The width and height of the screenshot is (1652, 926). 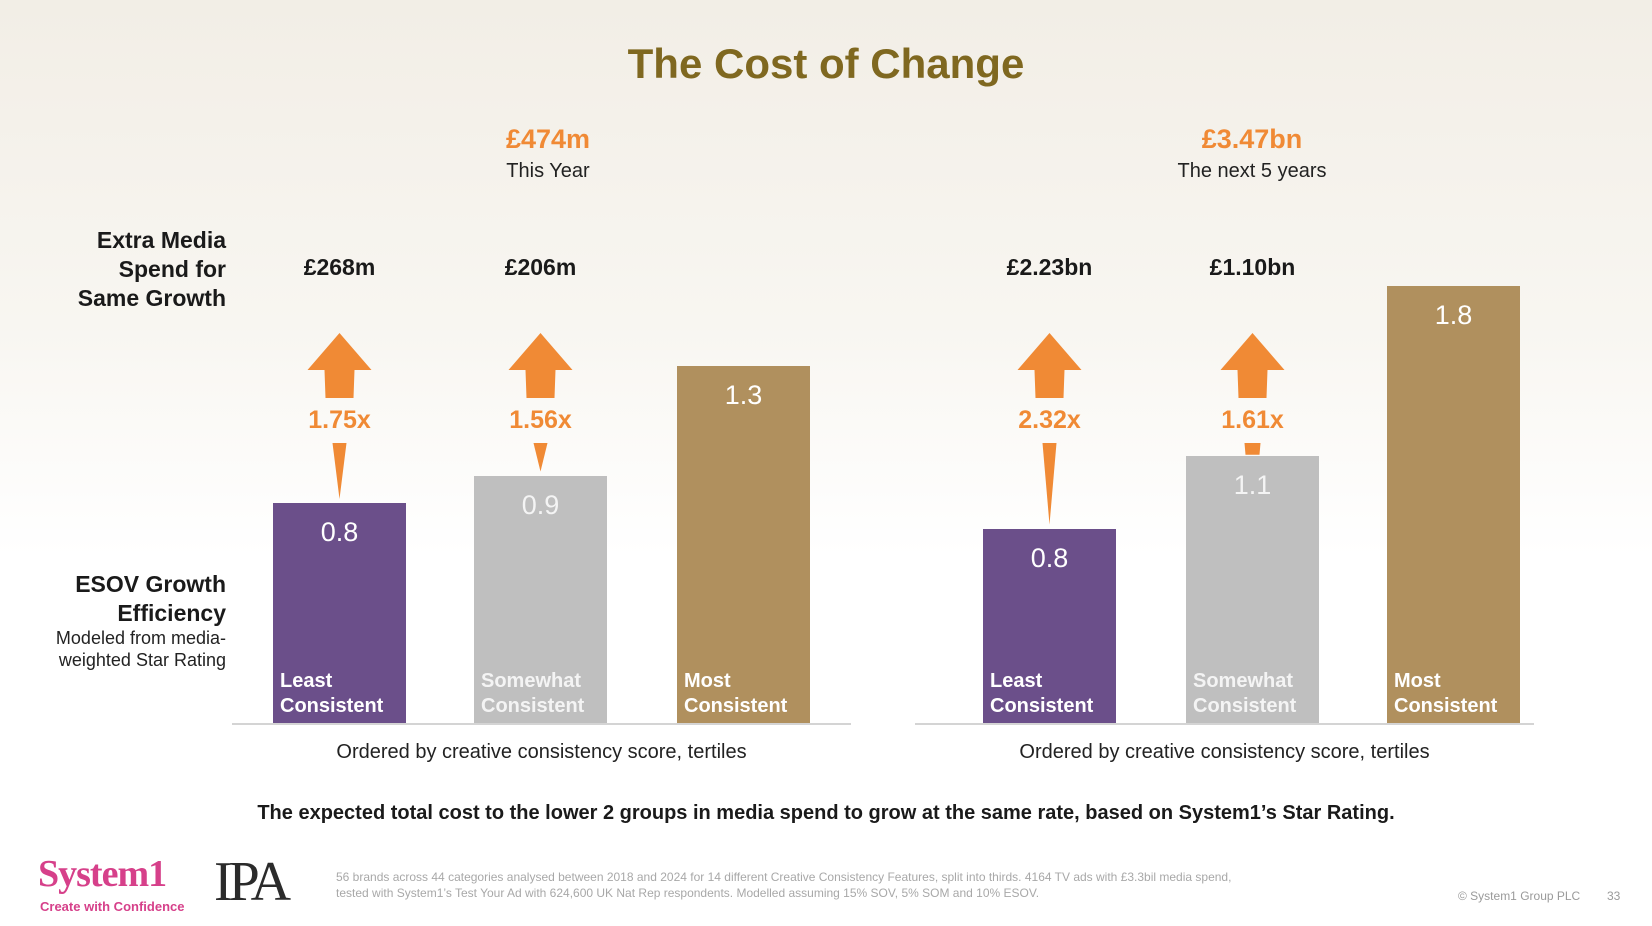 What do you see at coordinates (540, 599) in the screenshot?
I see `bar-somewhat-consistent: 0.9 Somewhat Consistent` at bounding box center [540, 599].